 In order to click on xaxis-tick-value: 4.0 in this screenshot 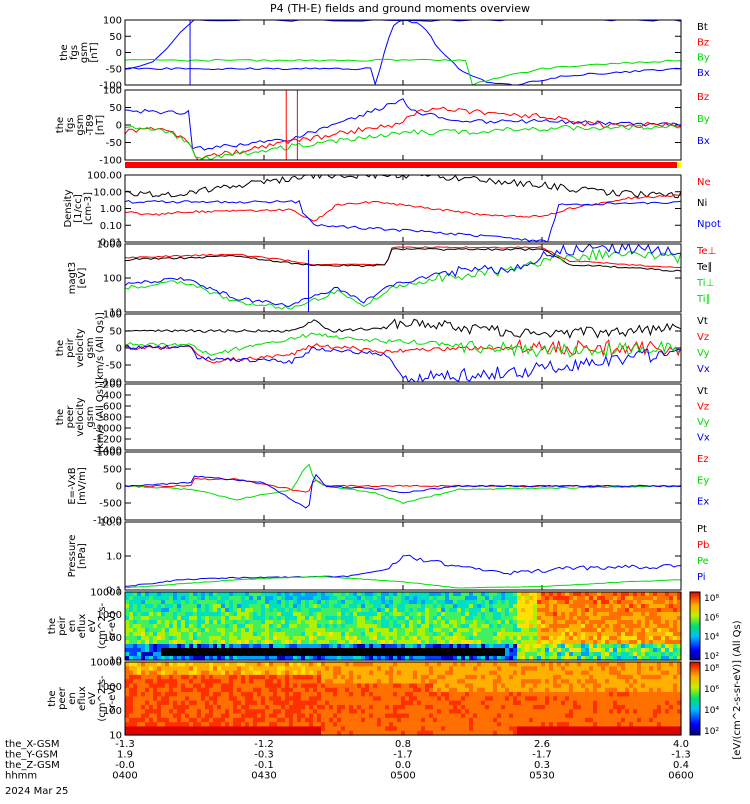, I will do `click(681, 744)`.